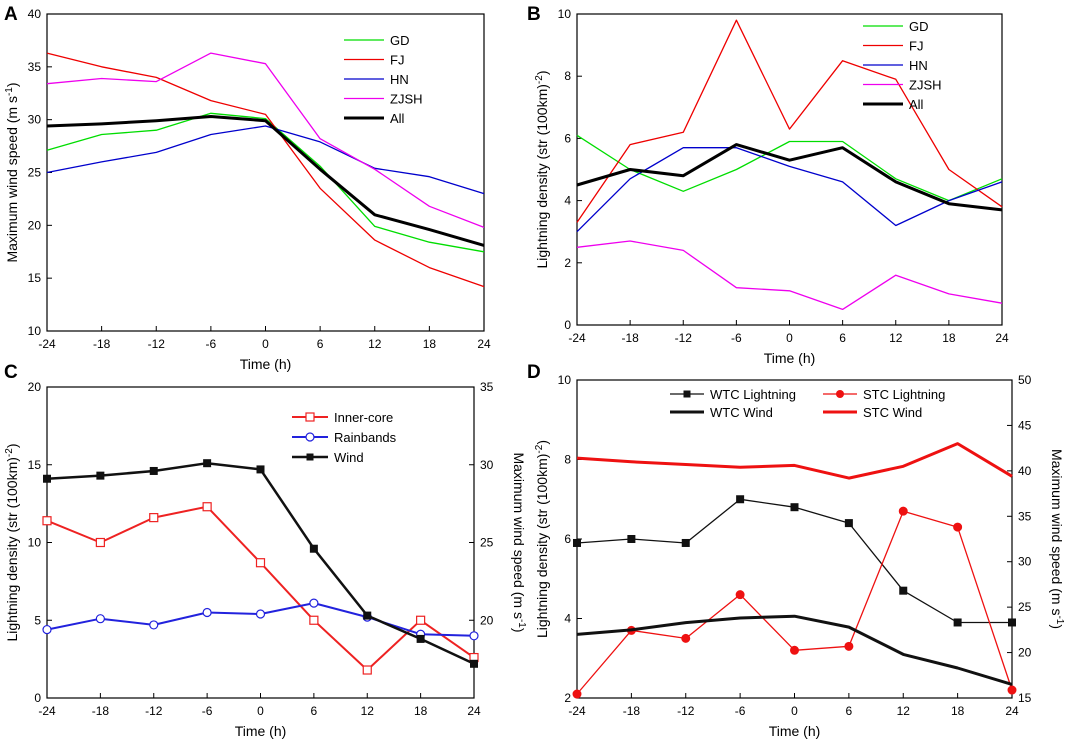 The image size is (1065, 745). I want to click on panel-a-letter: A, so click(11, 14).